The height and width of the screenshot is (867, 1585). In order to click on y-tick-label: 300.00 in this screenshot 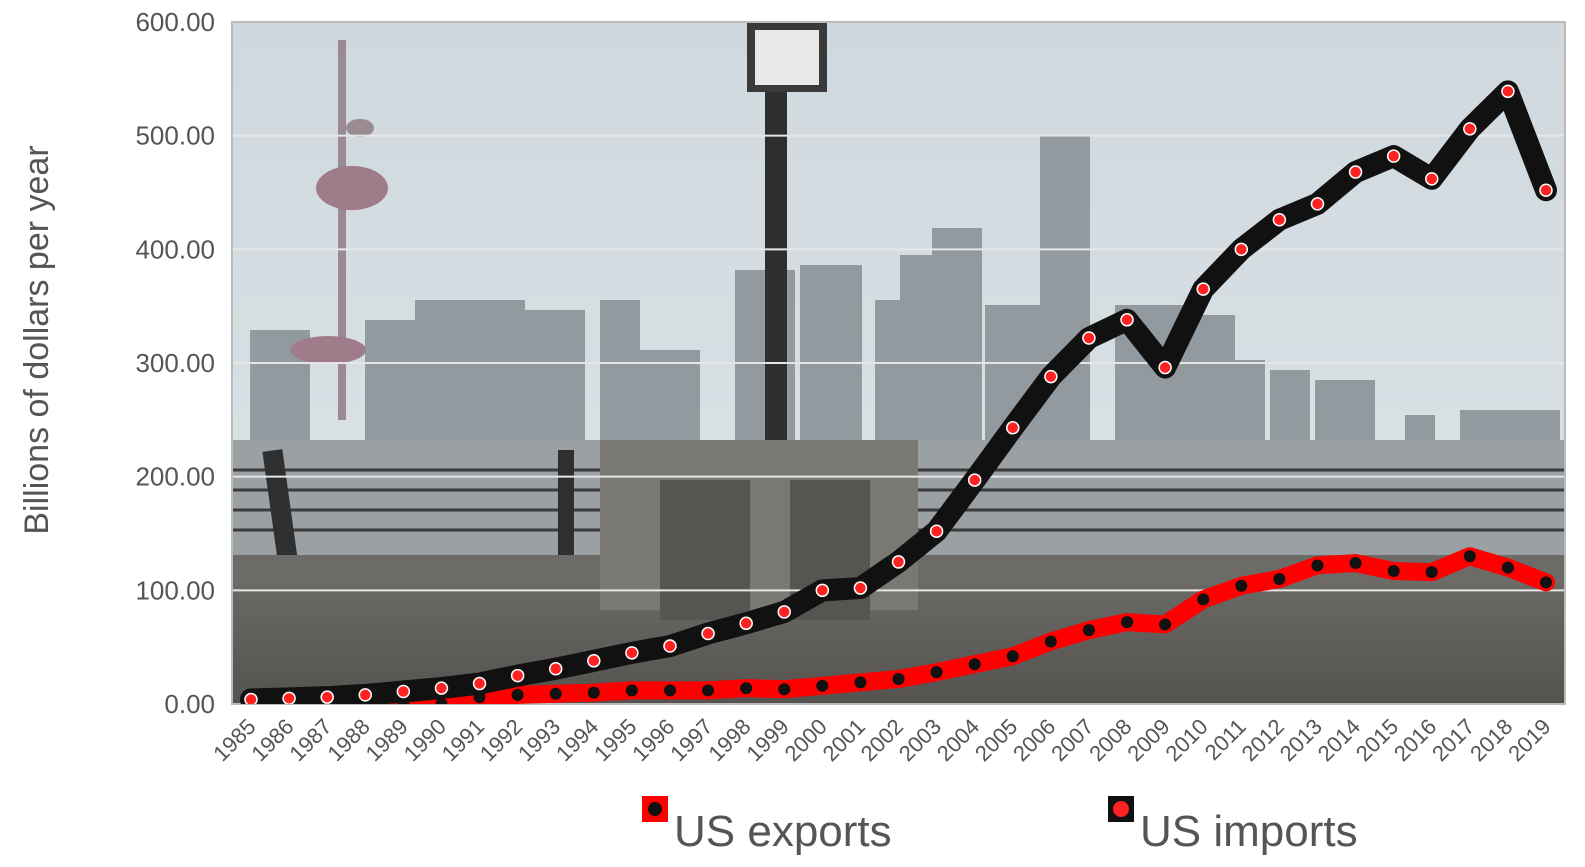, I will do `click(175, 363)`.